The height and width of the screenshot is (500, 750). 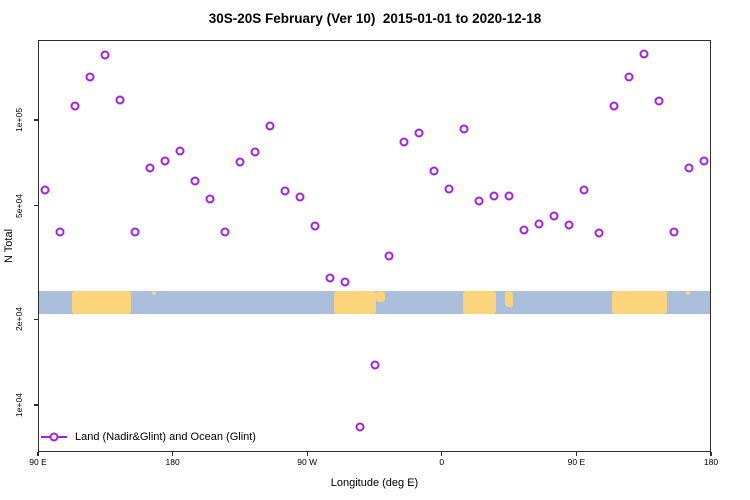 What do you see at coordinates (307, 462) in the screenshot?
I see `x-tick-label: 90 W` at bounding box center [307, 462].